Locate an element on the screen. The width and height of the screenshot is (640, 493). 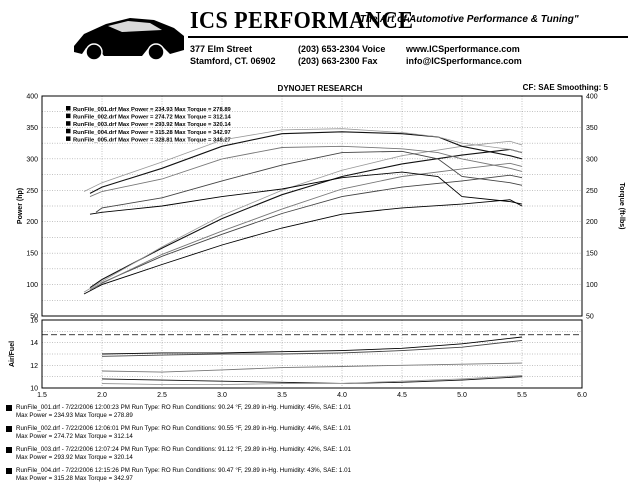
y-axis-title-right: Torque (ft-lbs) is located at coordinates (621, 206).